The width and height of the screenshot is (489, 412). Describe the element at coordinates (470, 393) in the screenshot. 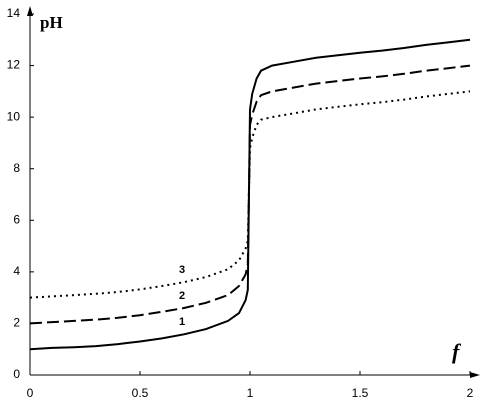

I see `x-tick-label: 2` at that location.